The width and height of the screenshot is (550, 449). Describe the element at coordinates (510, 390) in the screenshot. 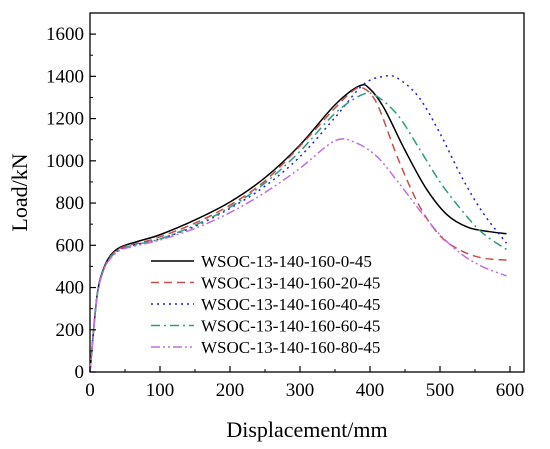

I see `x-tick-label: 600` at that location.